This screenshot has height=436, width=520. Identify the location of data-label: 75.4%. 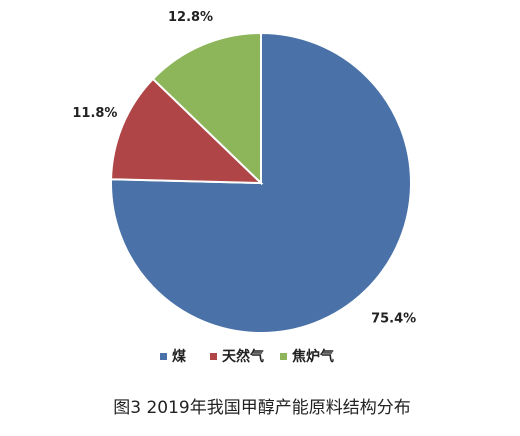
(393, 319).